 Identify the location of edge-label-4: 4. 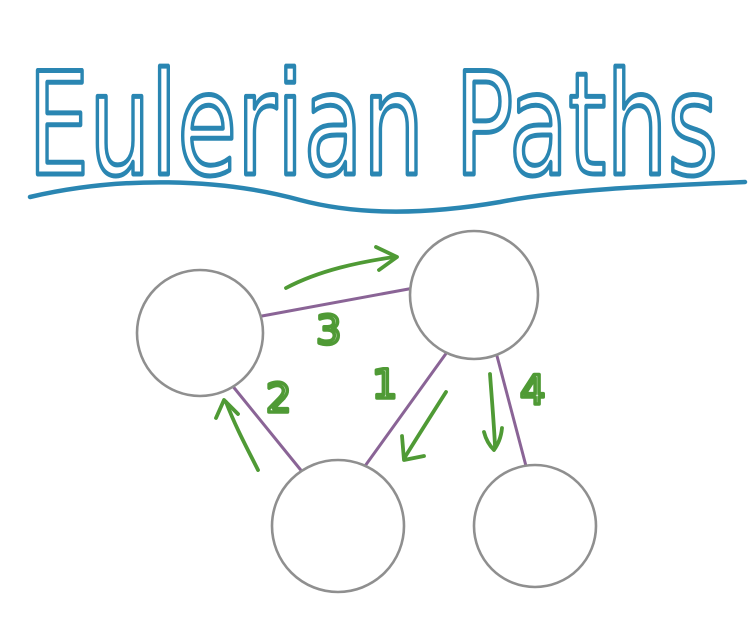
(532, 391).